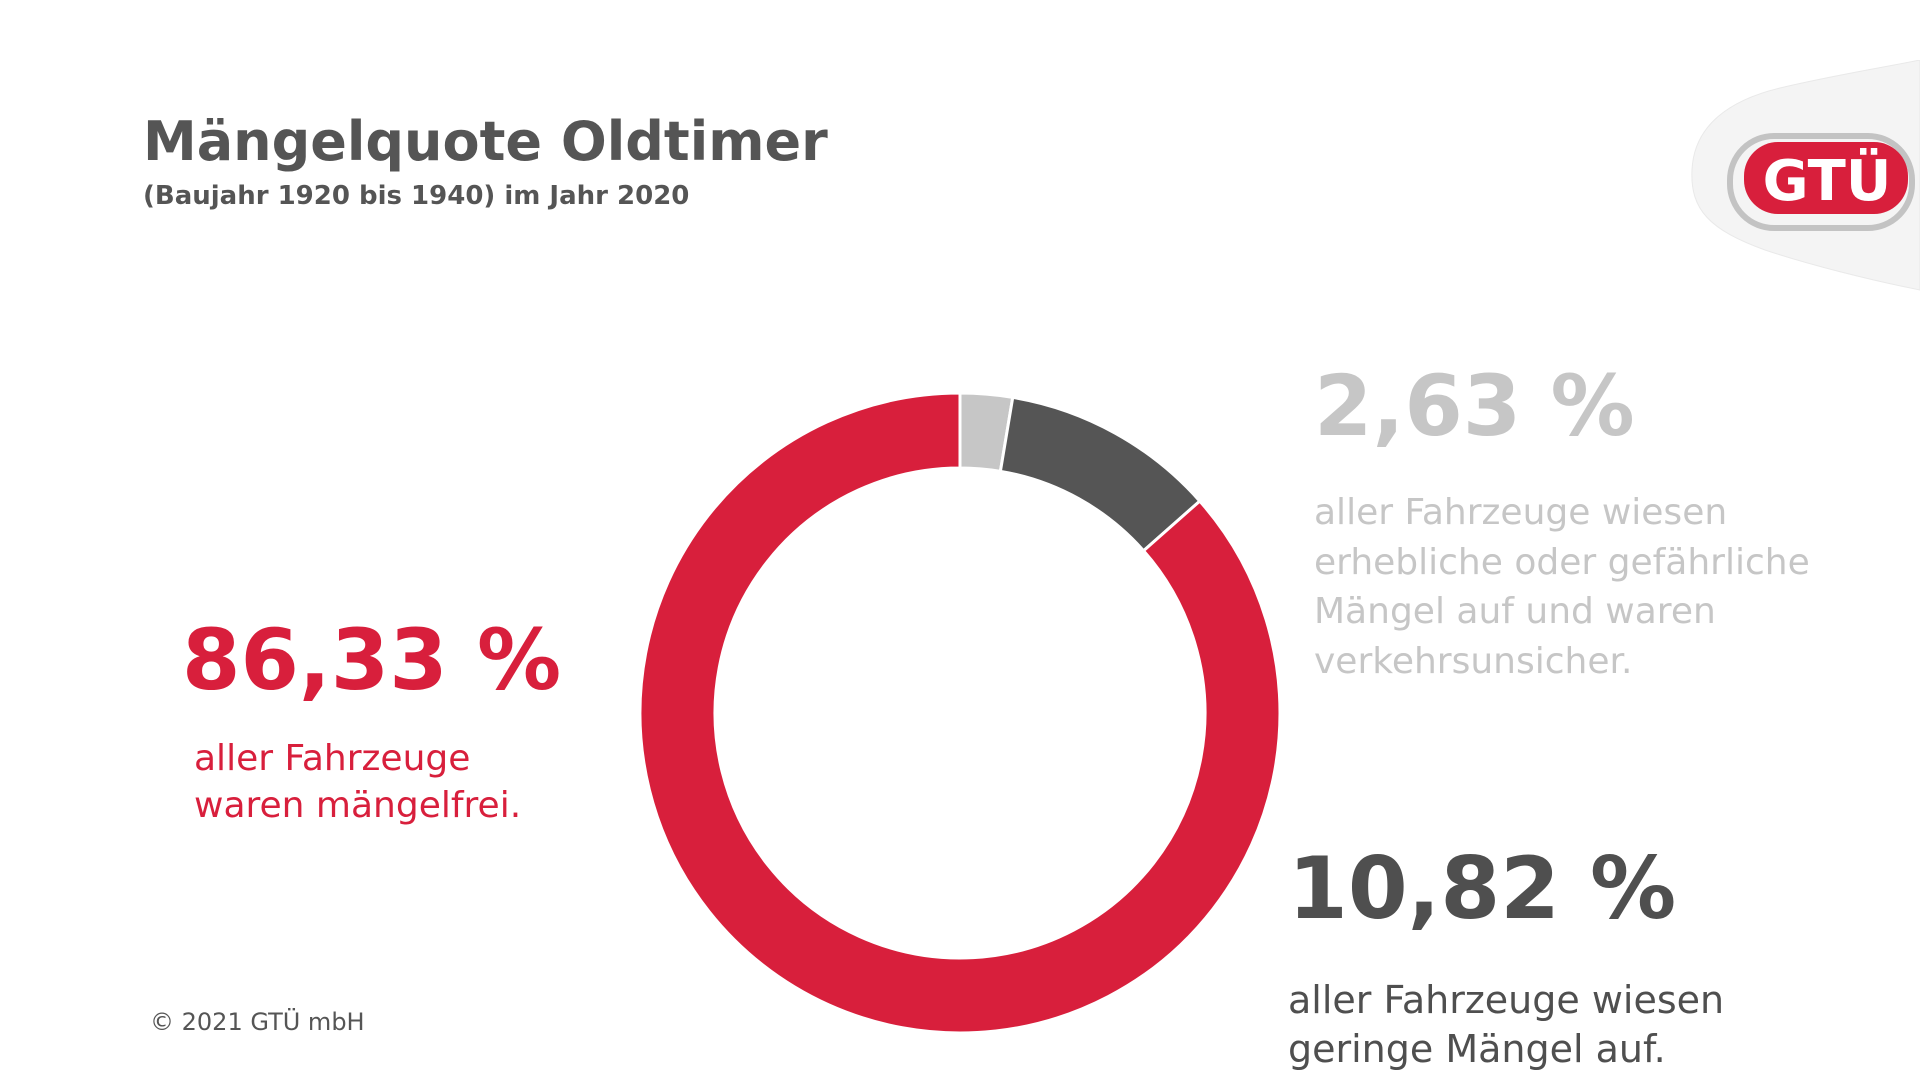  I want to click on page-title: Mängelquote Oldtimer, so click(485, 141).